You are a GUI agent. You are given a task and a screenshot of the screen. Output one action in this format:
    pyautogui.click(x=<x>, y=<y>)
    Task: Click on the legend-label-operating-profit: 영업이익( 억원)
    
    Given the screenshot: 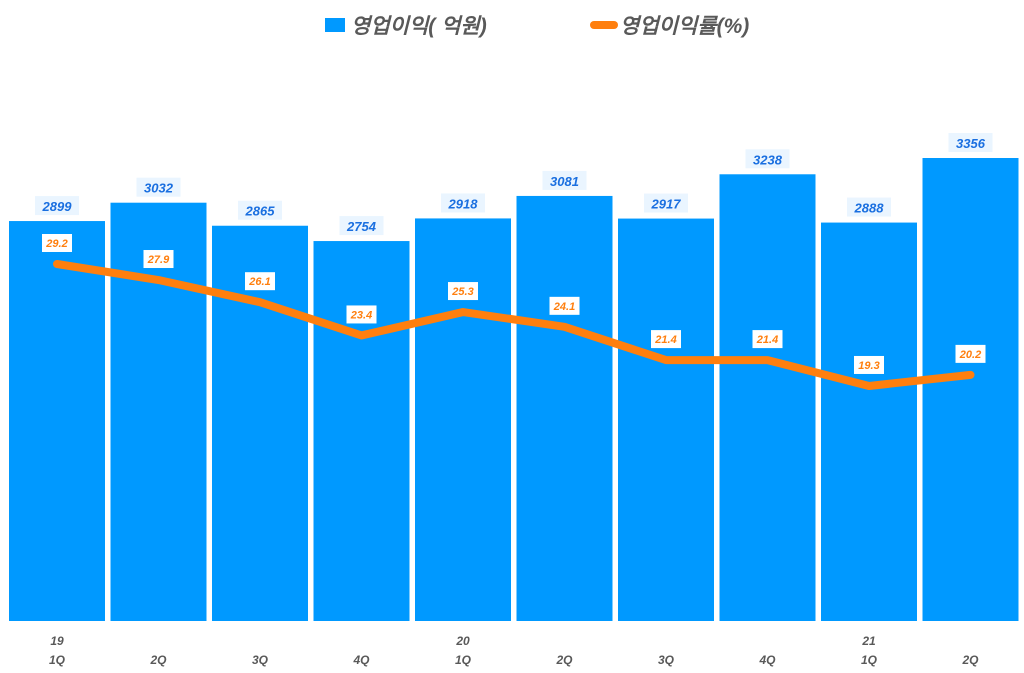 What is the action you would take?
    pyautogui.click(x=419, y=26)
    